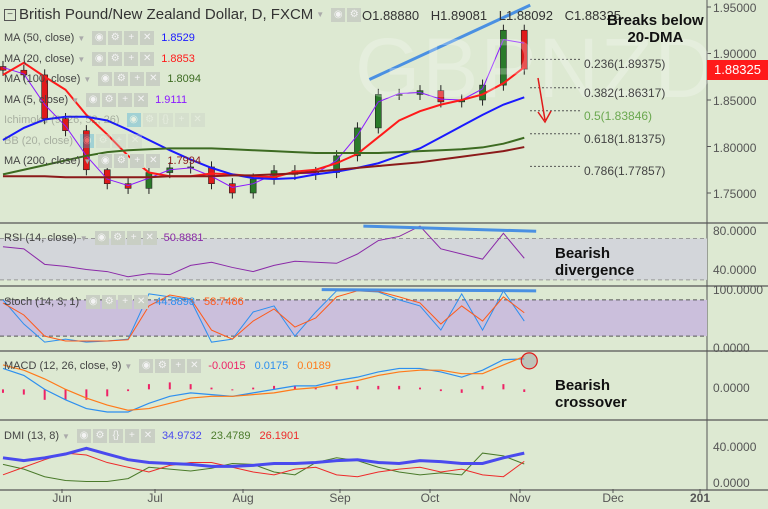 The height and width of the screenshot is (509, 768). Describe the element at coordinates (459, 15) in the screenshot. I see `high-value: H1.89081` at that location.